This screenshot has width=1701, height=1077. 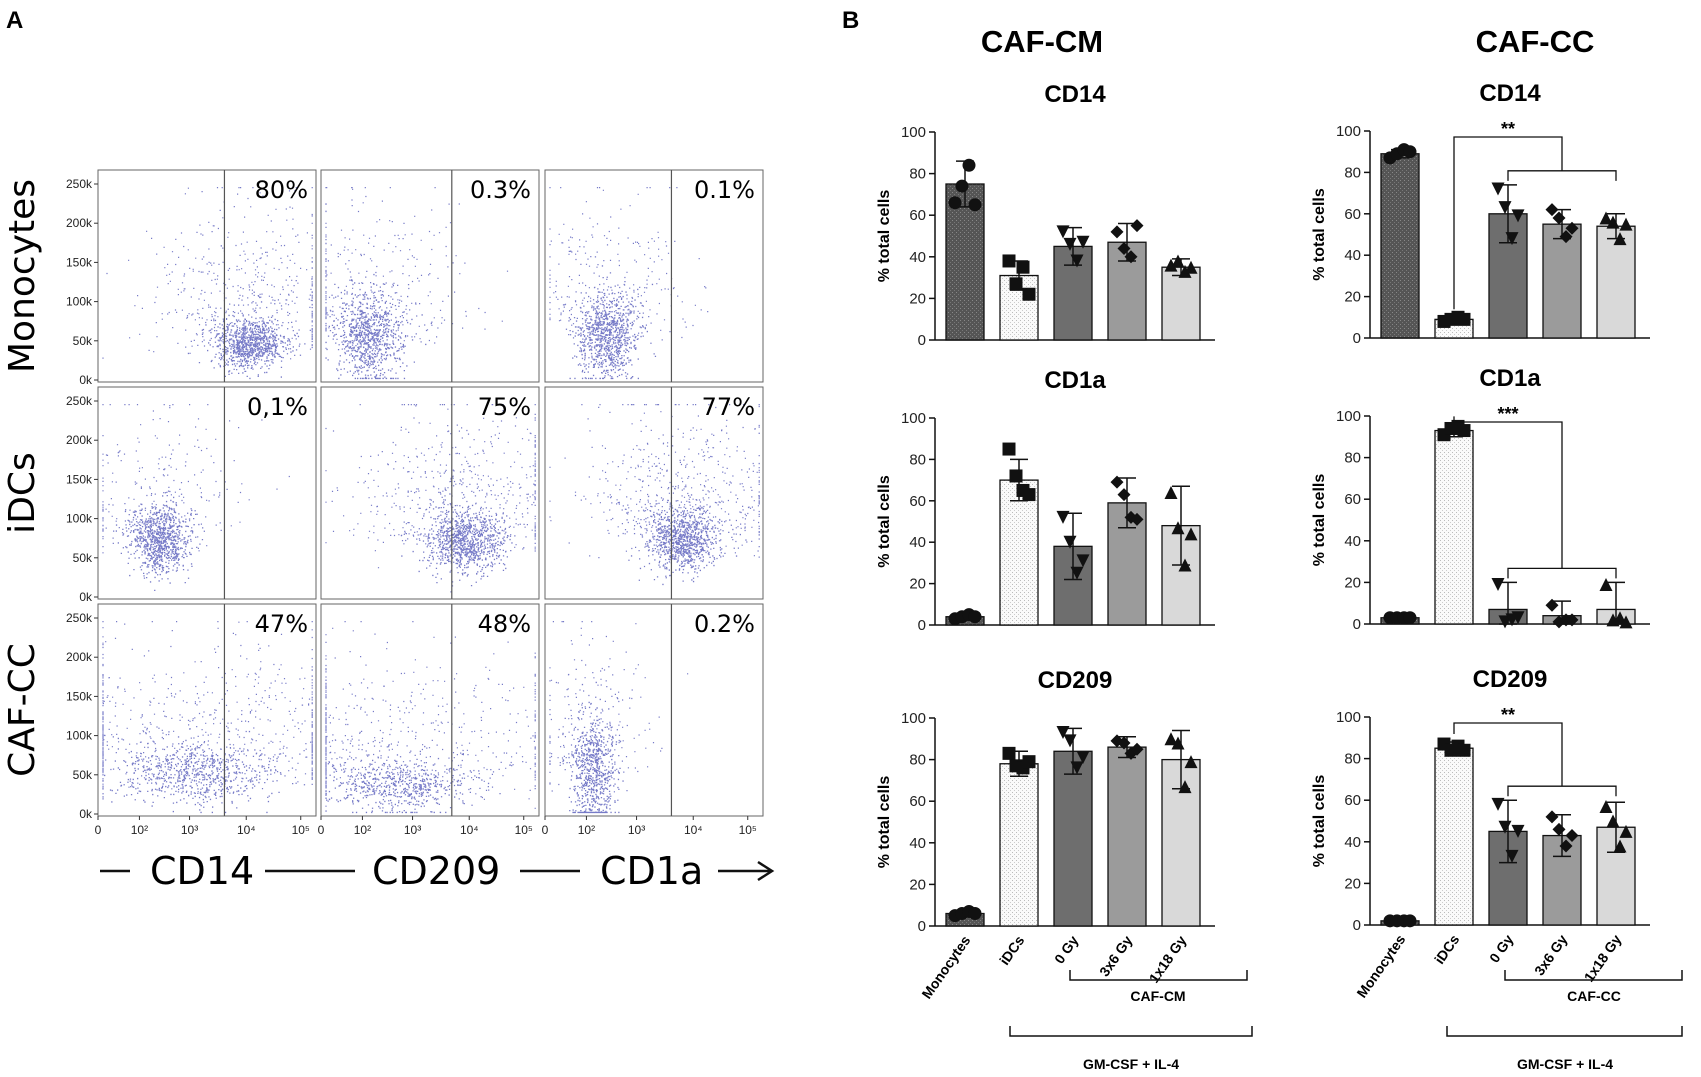 What do you see at coordinates (654, 493) in the screenshot?
I see `facs-plot-1-2: 77%` at bounding box center [654, 493].